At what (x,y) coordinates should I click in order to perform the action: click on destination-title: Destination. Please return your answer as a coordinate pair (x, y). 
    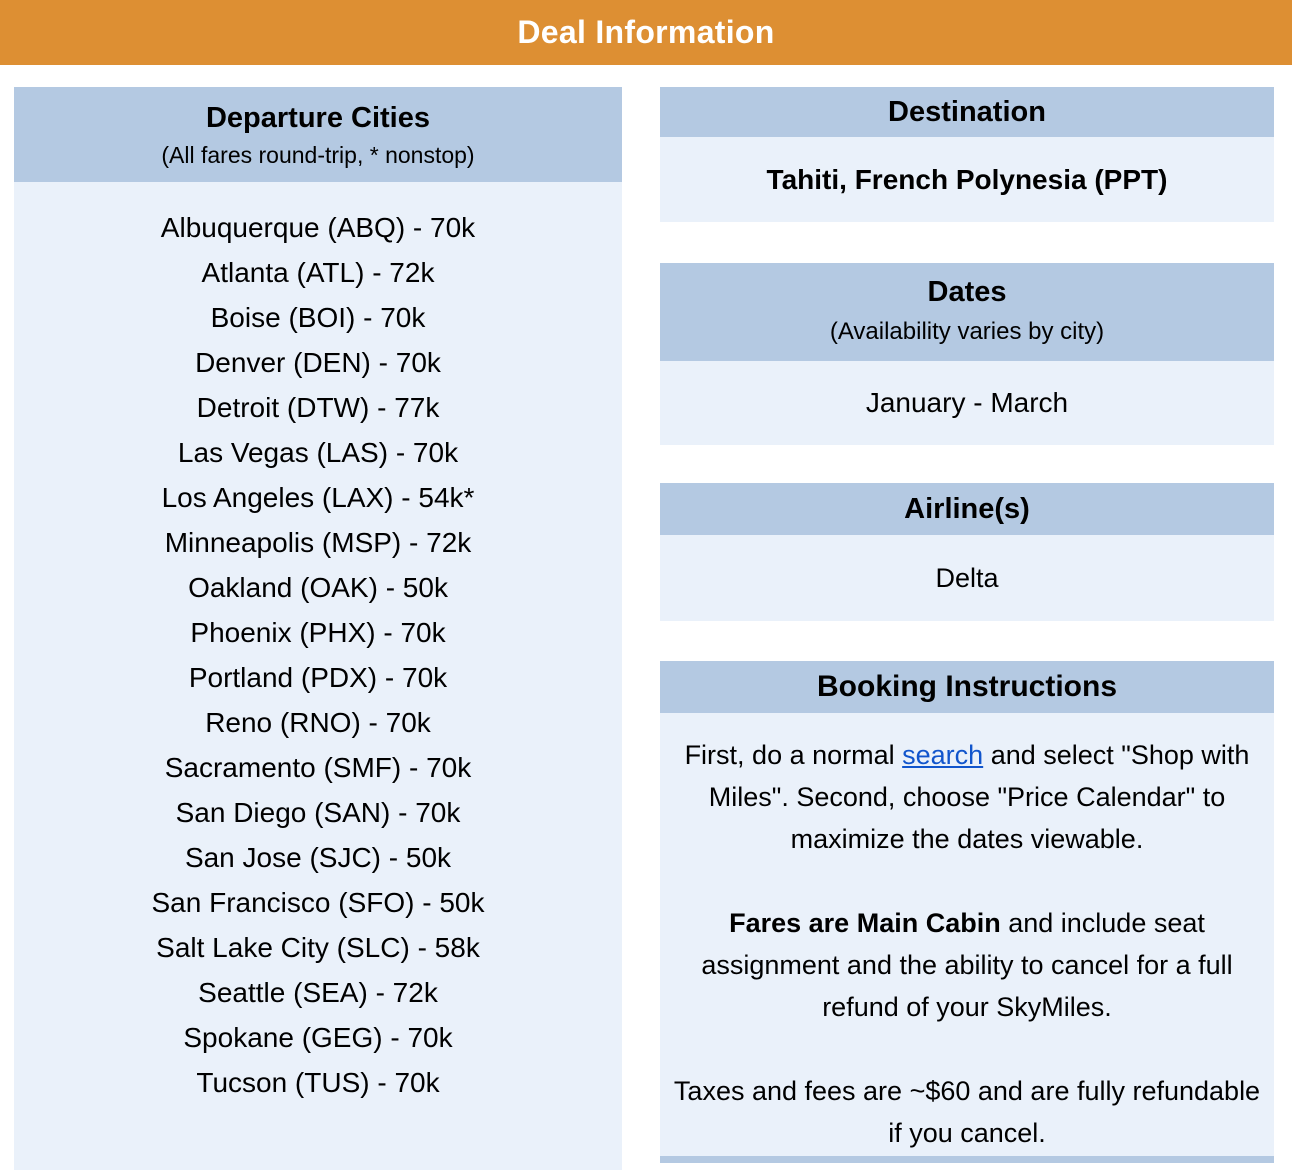
    Looking at the image, I should click on (967, 111).